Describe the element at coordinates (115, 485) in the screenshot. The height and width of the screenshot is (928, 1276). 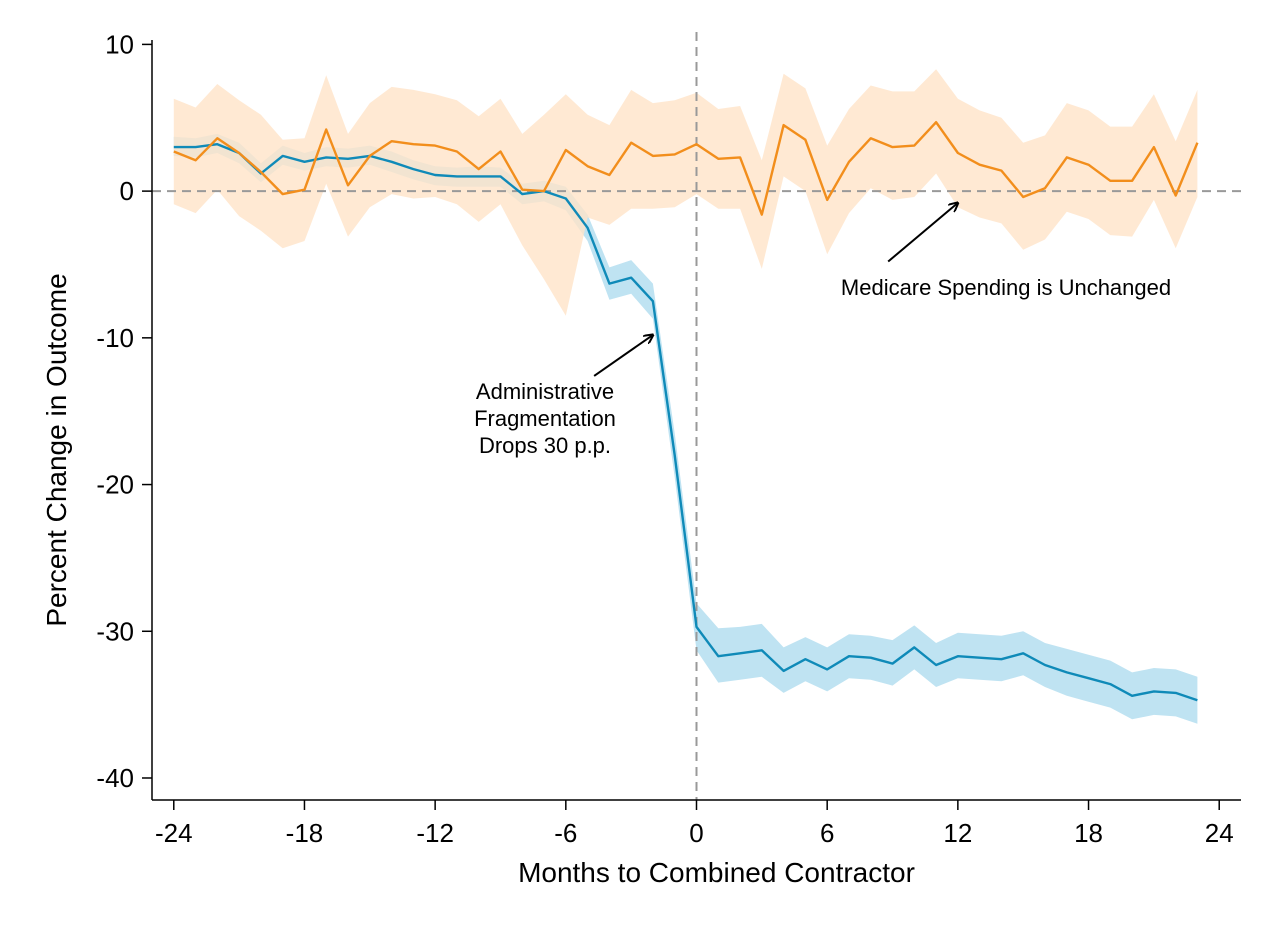
I see `y-tick-label: -20` at that location.